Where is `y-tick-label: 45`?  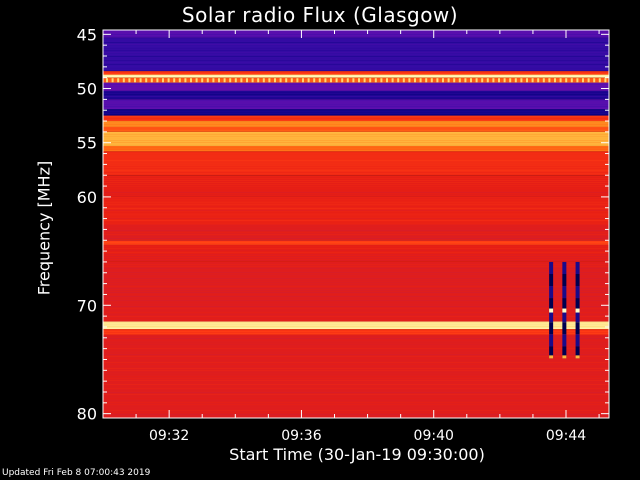 y-tick-label: 45 is located at coordinates (87, 34).